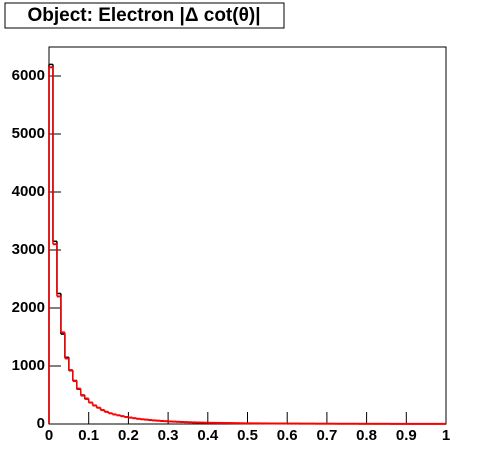 This screenshot has width=496, height=472. Describe the element at coordinates (28, 133) in the screenshot. I see `y-tick-label: 5000` at that location.